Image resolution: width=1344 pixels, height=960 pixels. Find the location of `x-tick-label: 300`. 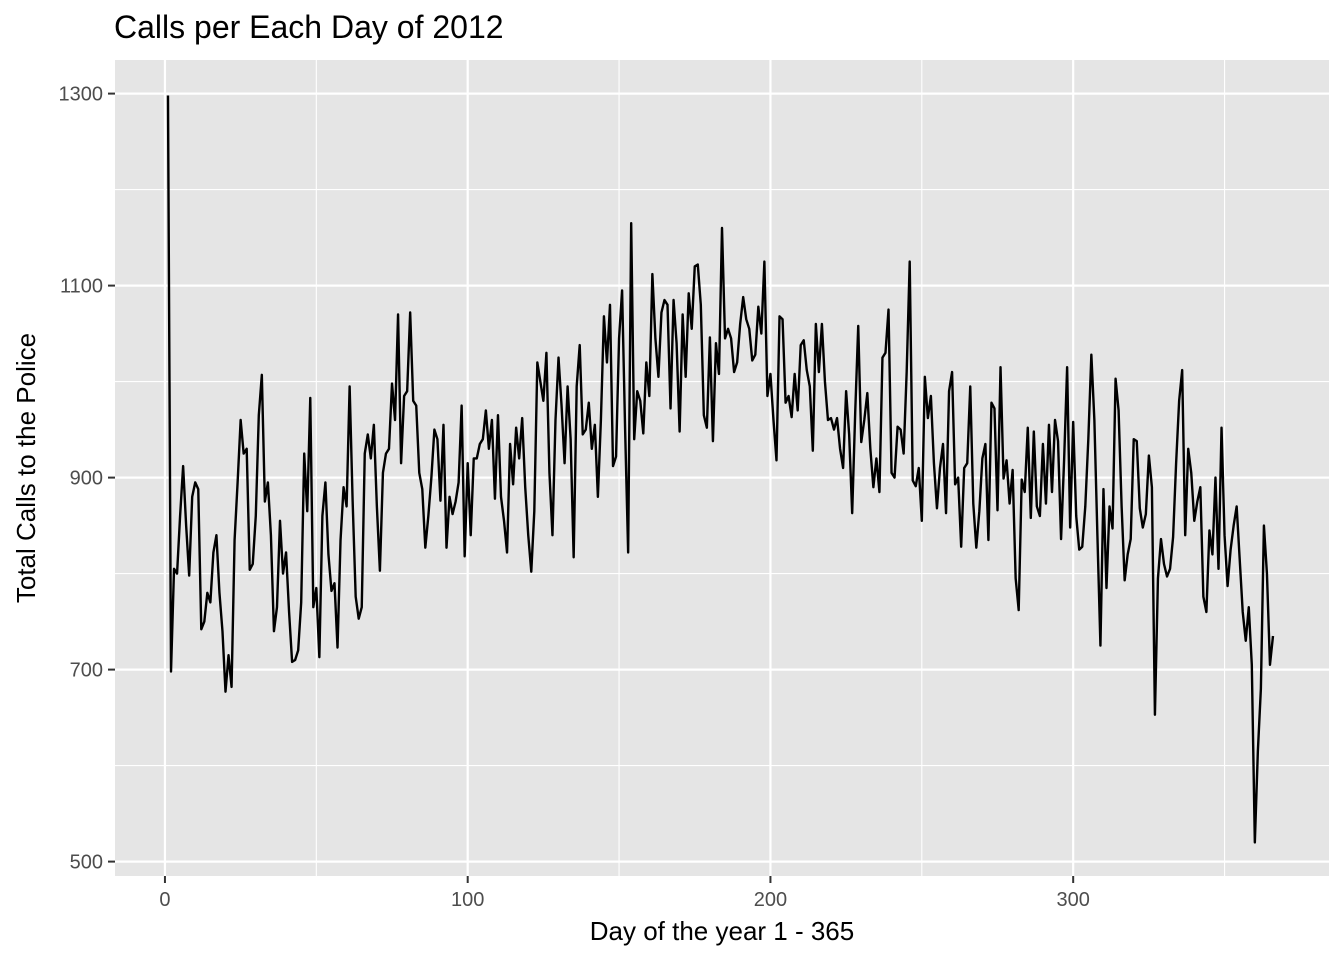

x-tick-label: 300 is located at coordinates (1072, 900).